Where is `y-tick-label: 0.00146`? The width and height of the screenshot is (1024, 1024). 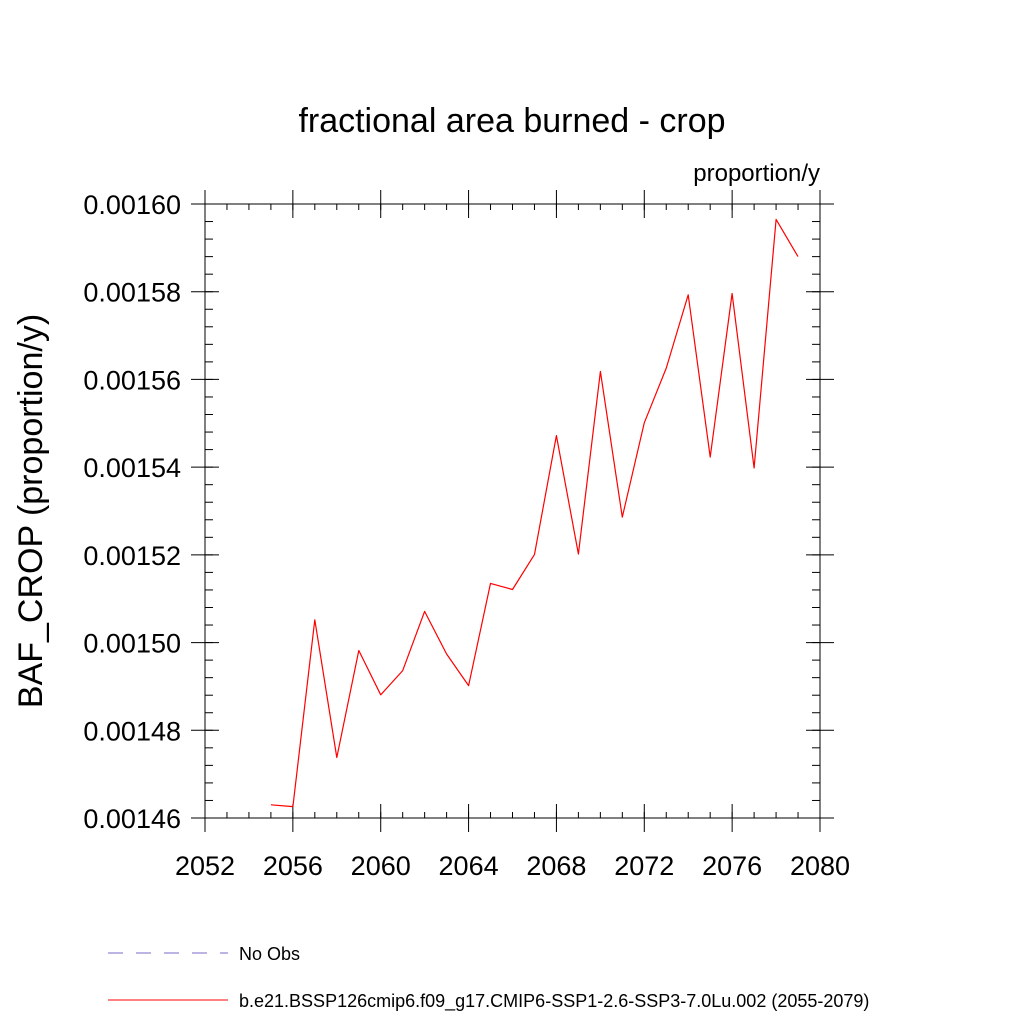
y-tick-label: 0.00146 is located at coordinates (132, 819).